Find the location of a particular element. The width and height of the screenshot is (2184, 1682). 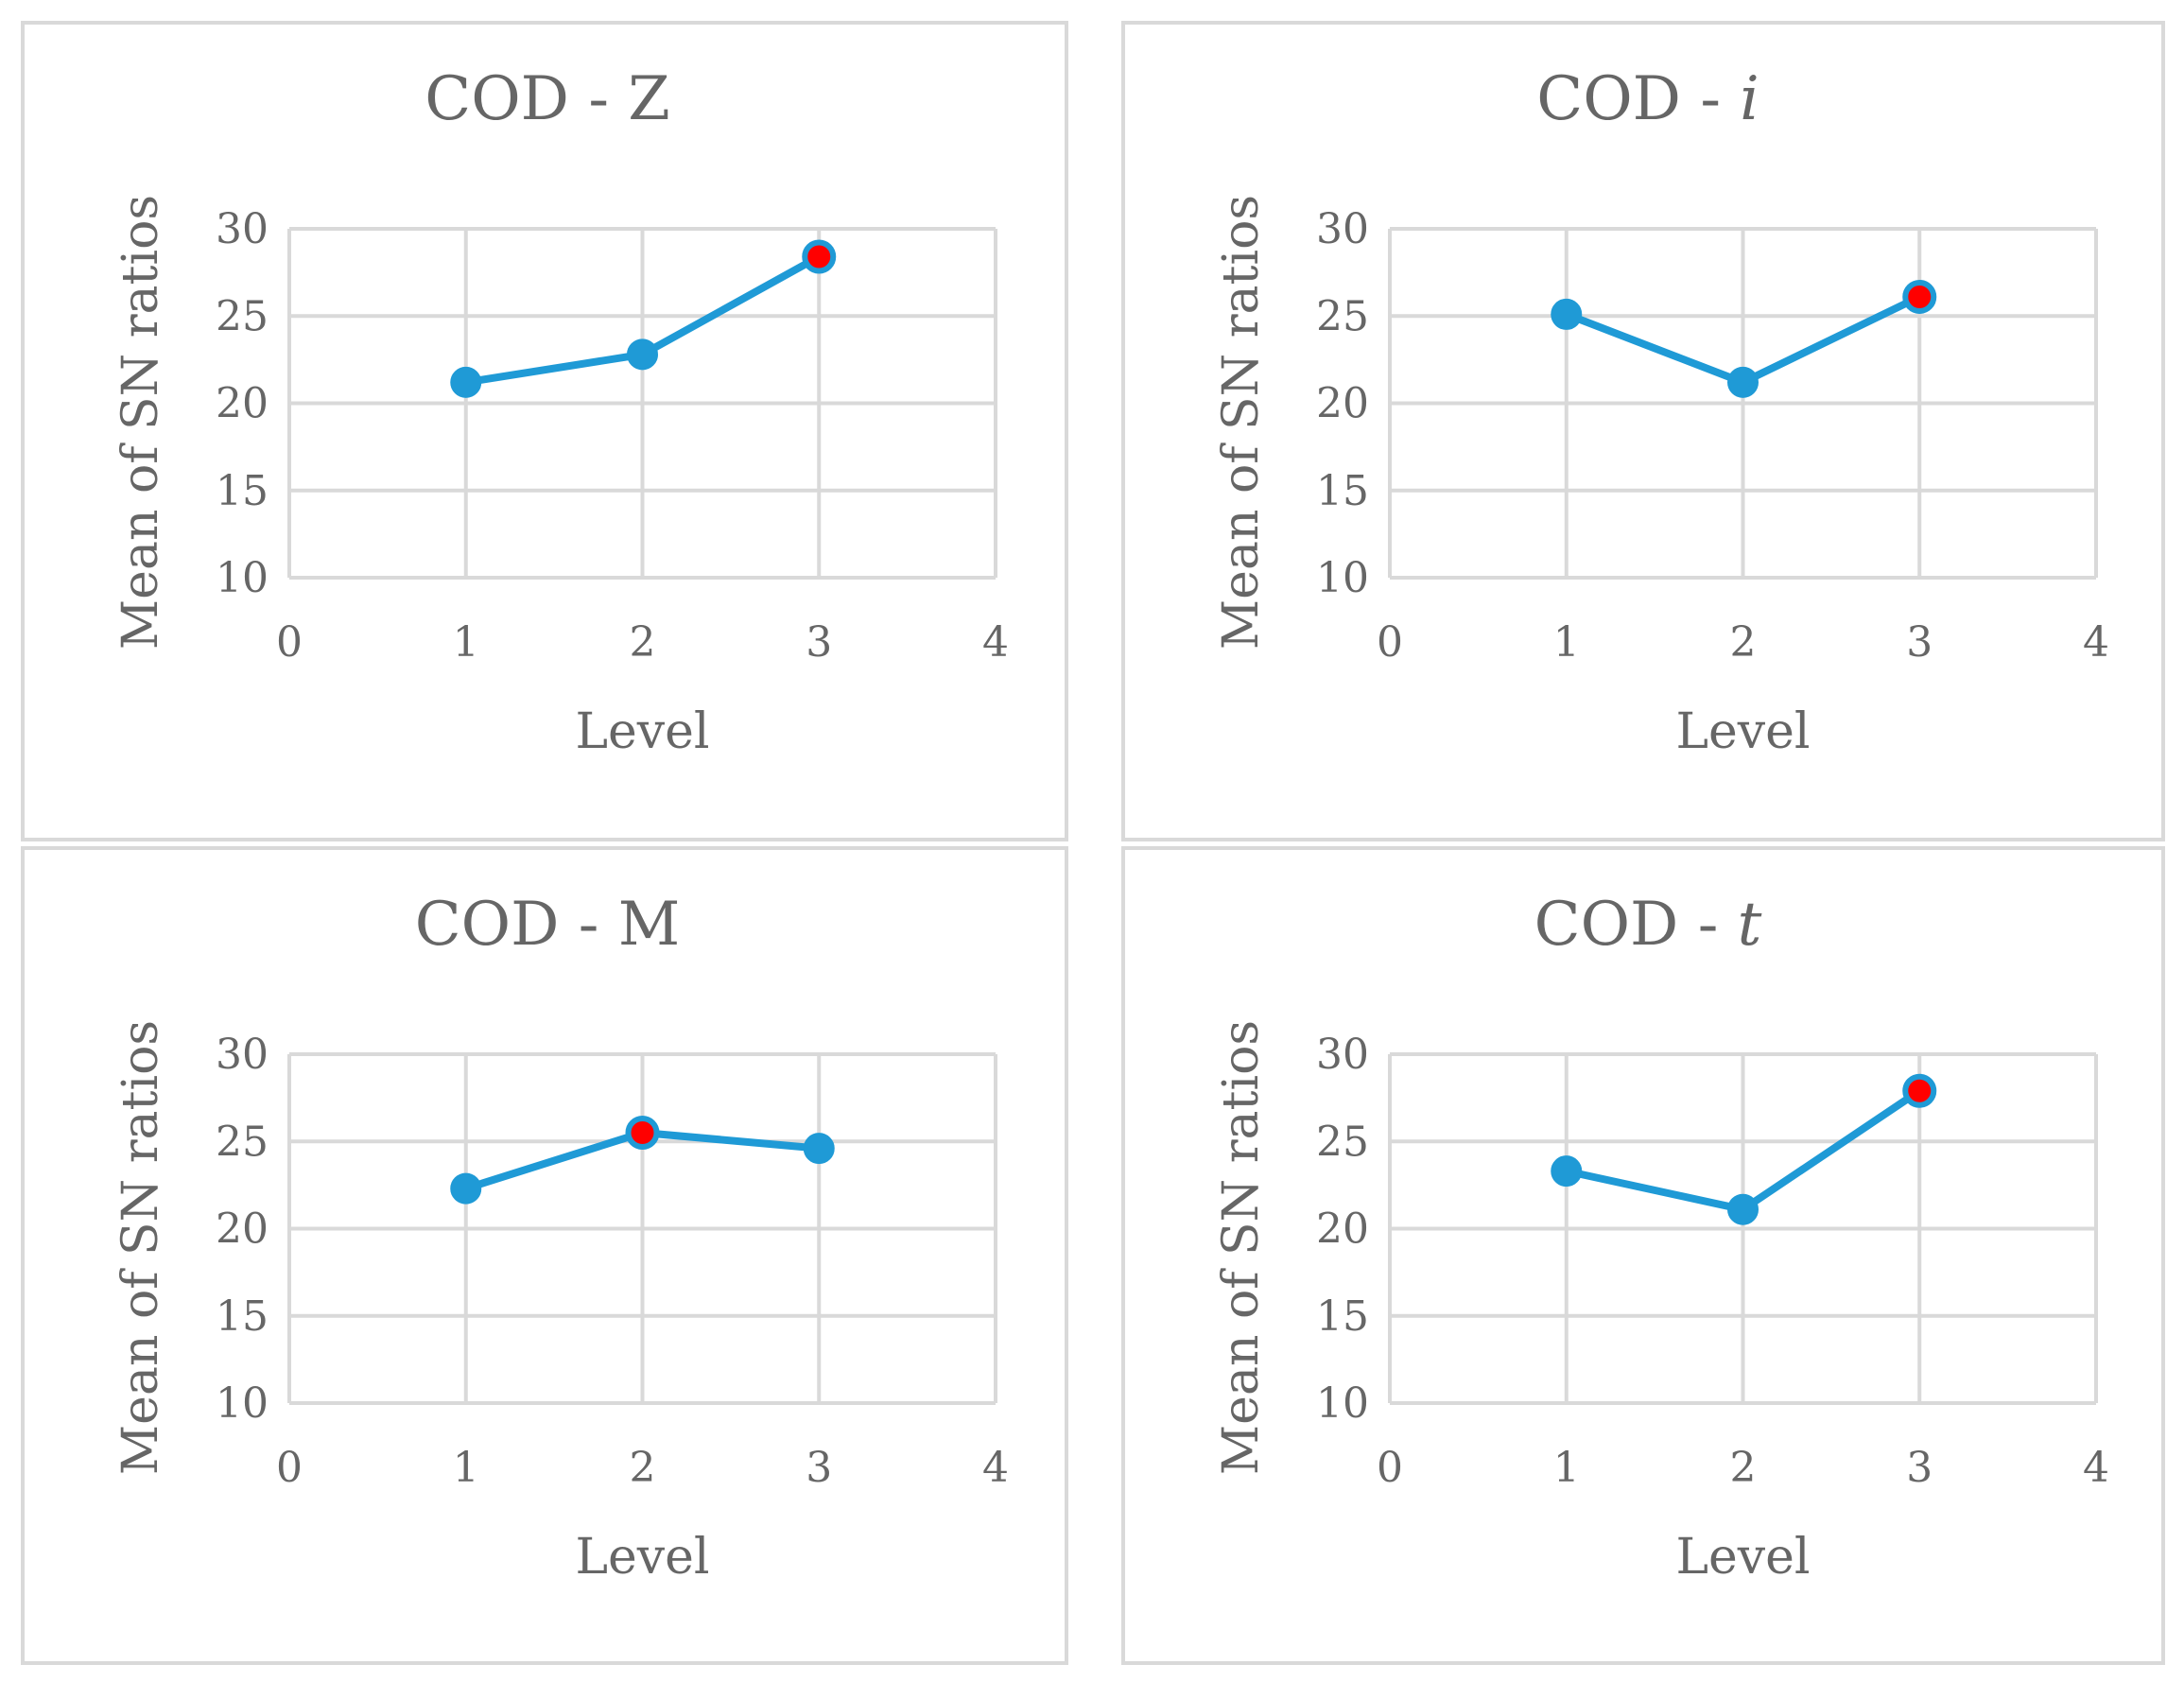

chart-title: COD - t is located at coordinates (1648, 925).